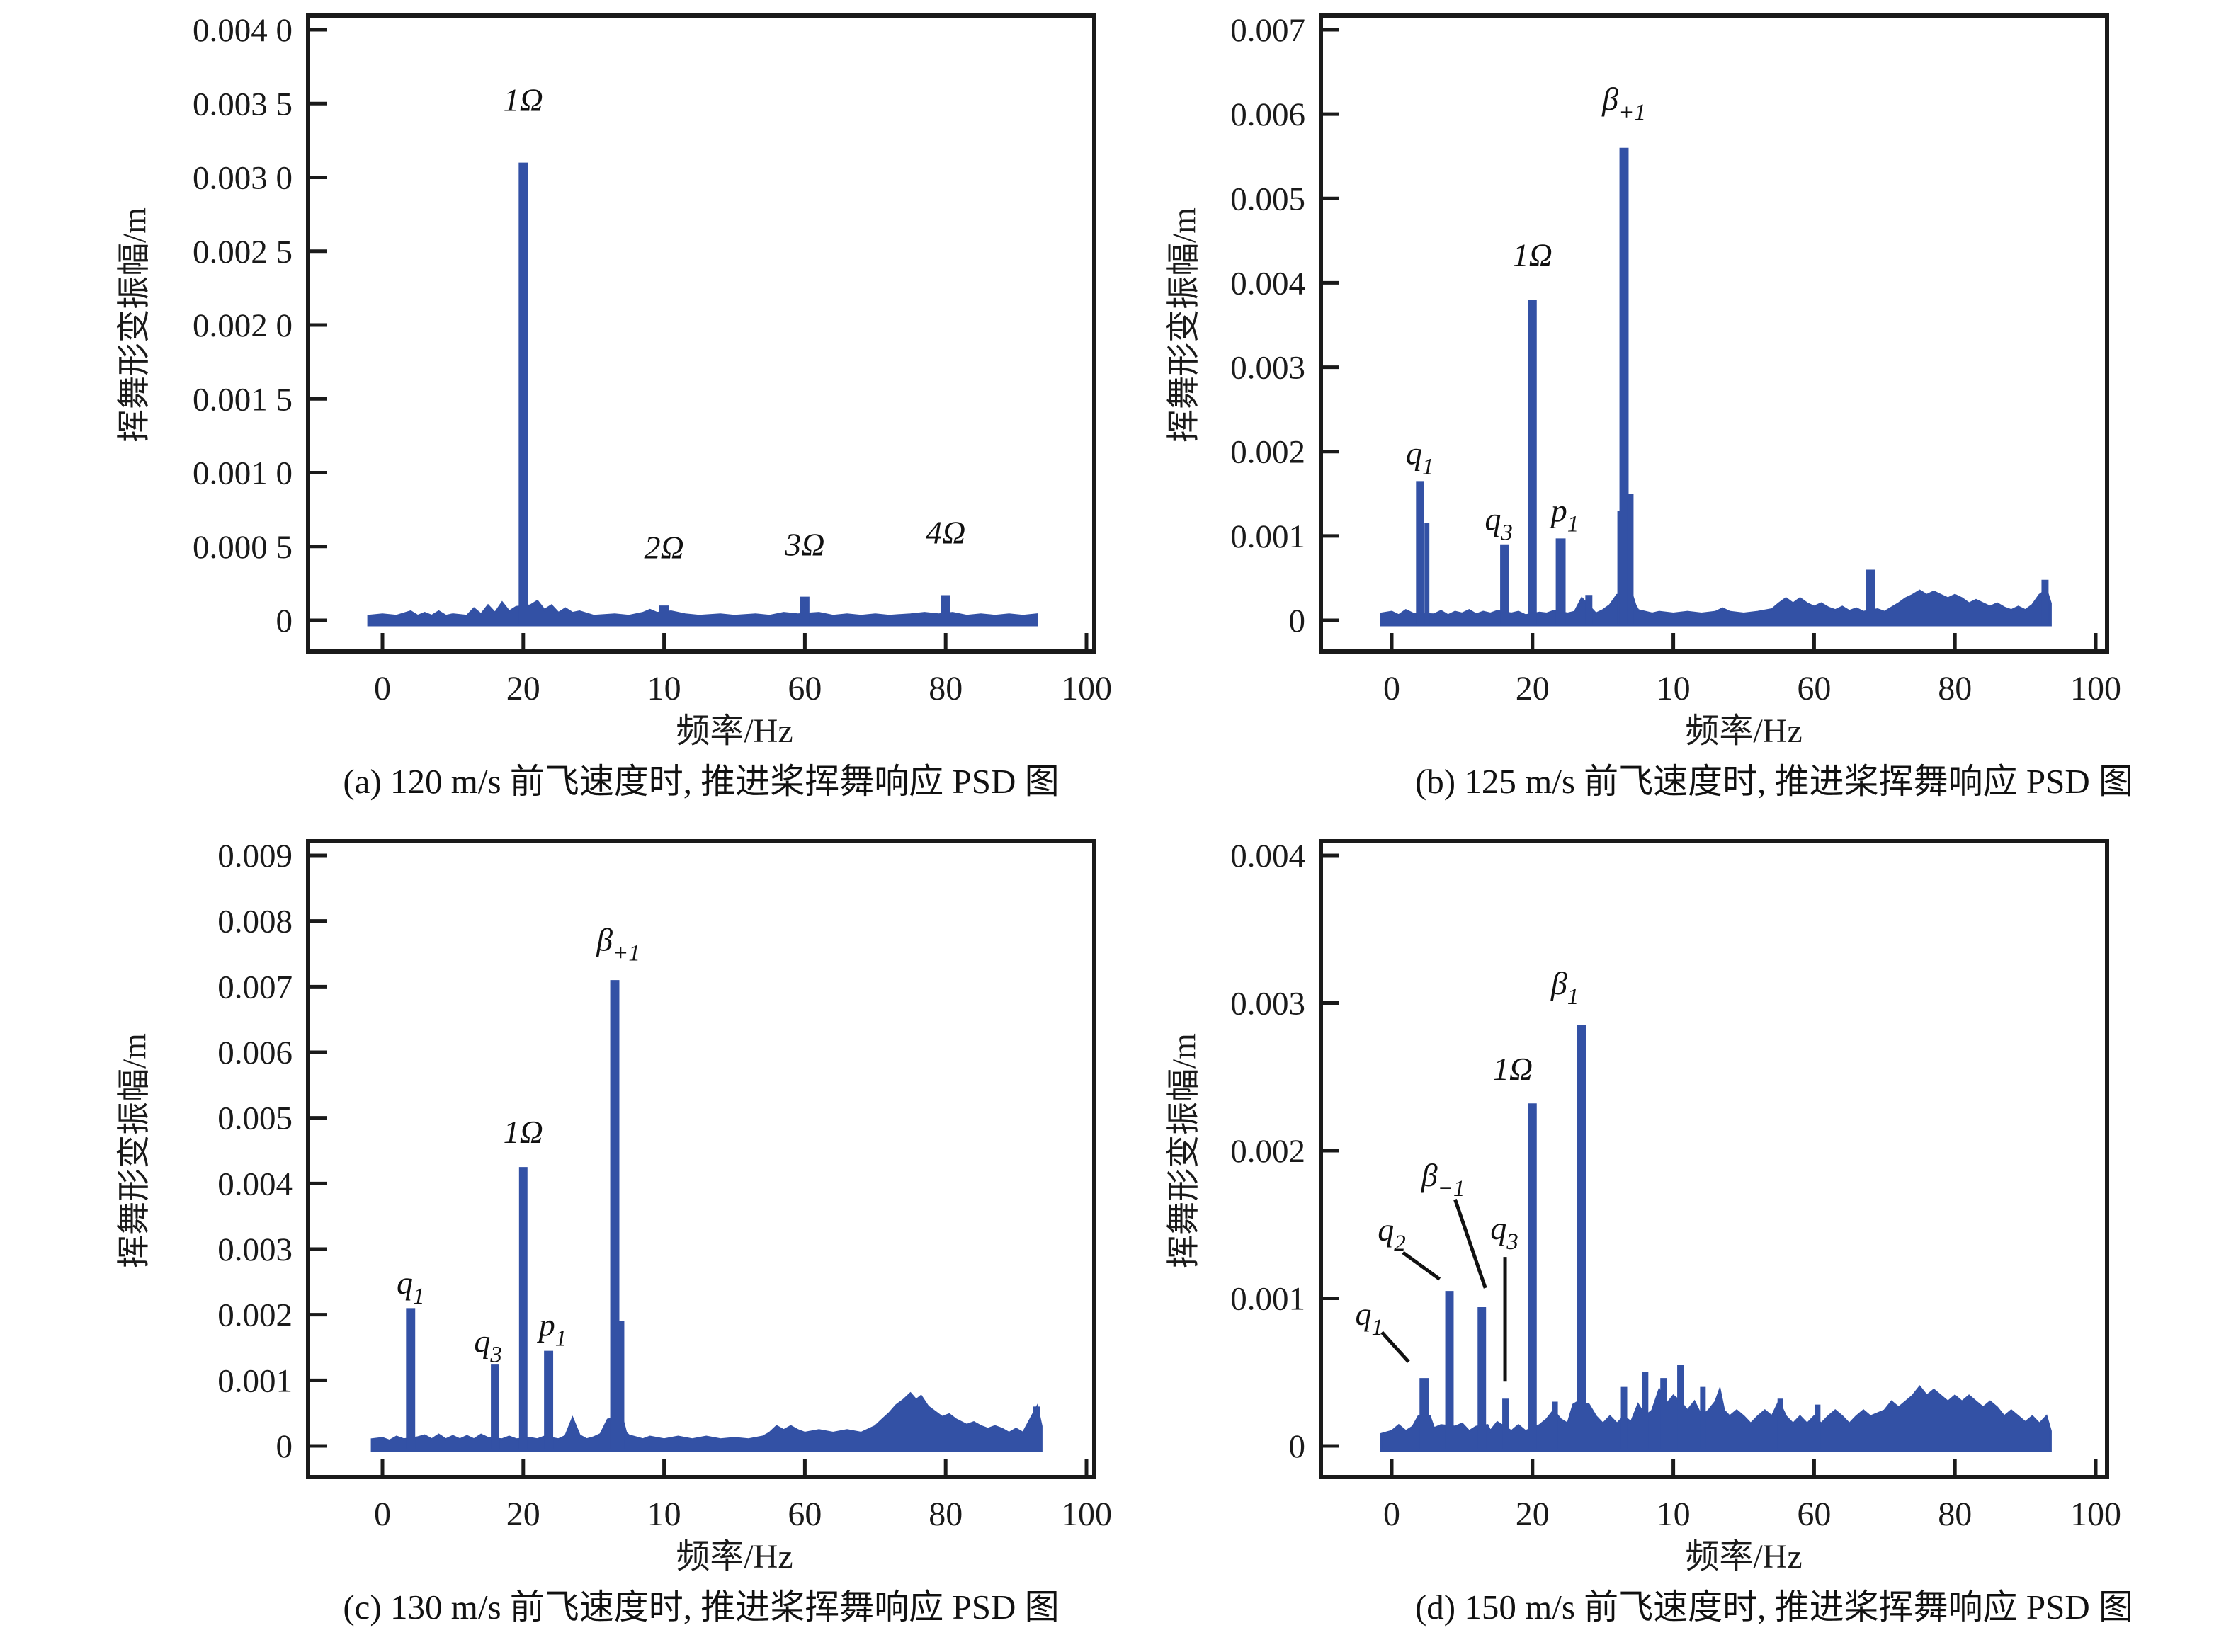 This screenshot has width=2231, height=1652. What do you see at coordinates (946, 533) in the screenshot?
I see `peak-label: 4Ω` at bounding box center [946, 533].